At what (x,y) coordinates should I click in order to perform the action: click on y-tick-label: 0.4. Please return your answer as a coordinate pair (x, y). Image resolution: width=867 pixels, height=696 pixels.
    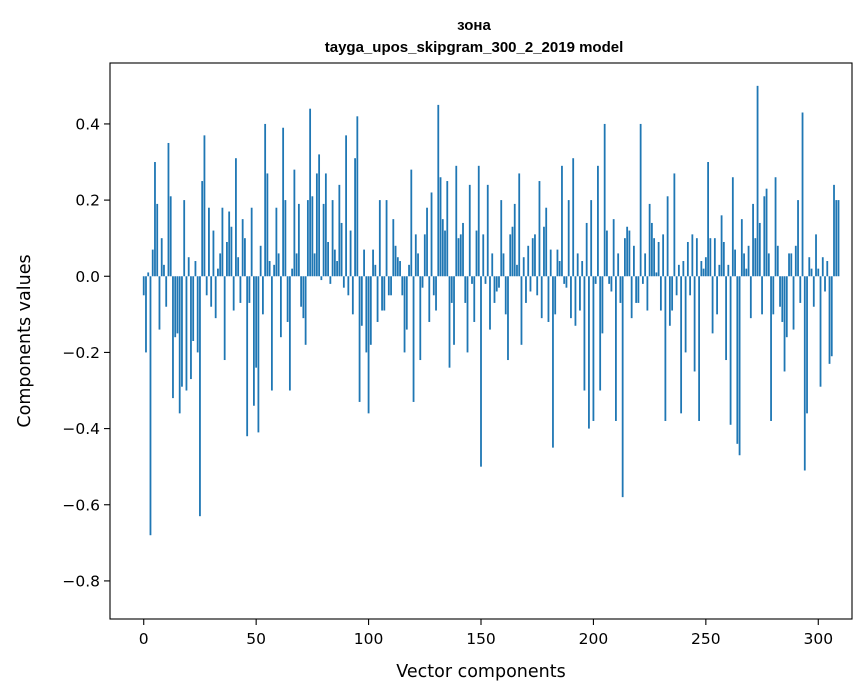
    Looking at the image, I should click on (87, 124).